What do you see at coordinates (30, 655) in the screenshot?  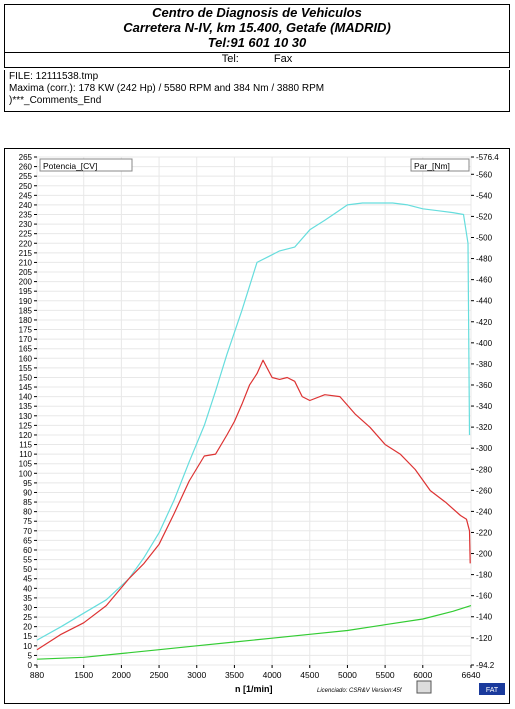 I see `y-left-tick-label: 5` at bounding box center [30, 655].